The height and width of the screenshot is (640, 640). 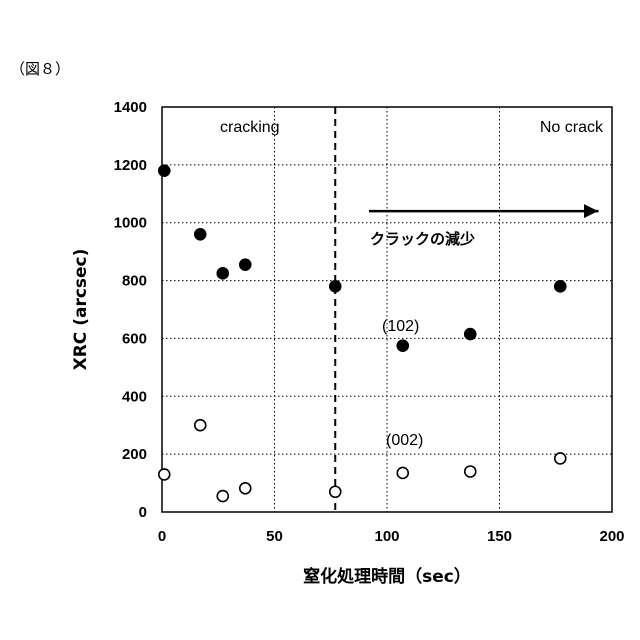 What do you see at coordinates (274, 536) in the screenshot?
I see `x-tick-label: 50` at bounding box center [274, 536].